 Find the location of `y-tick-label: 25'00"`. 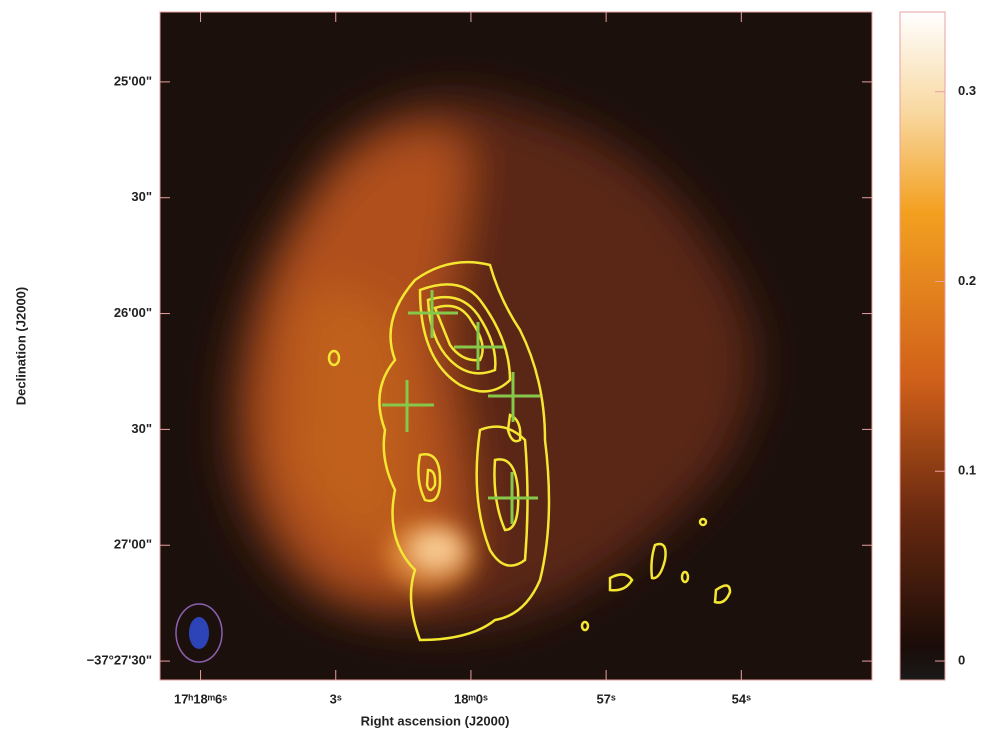

y-tick-label: 25'00" is located at coordinates (133, 80).